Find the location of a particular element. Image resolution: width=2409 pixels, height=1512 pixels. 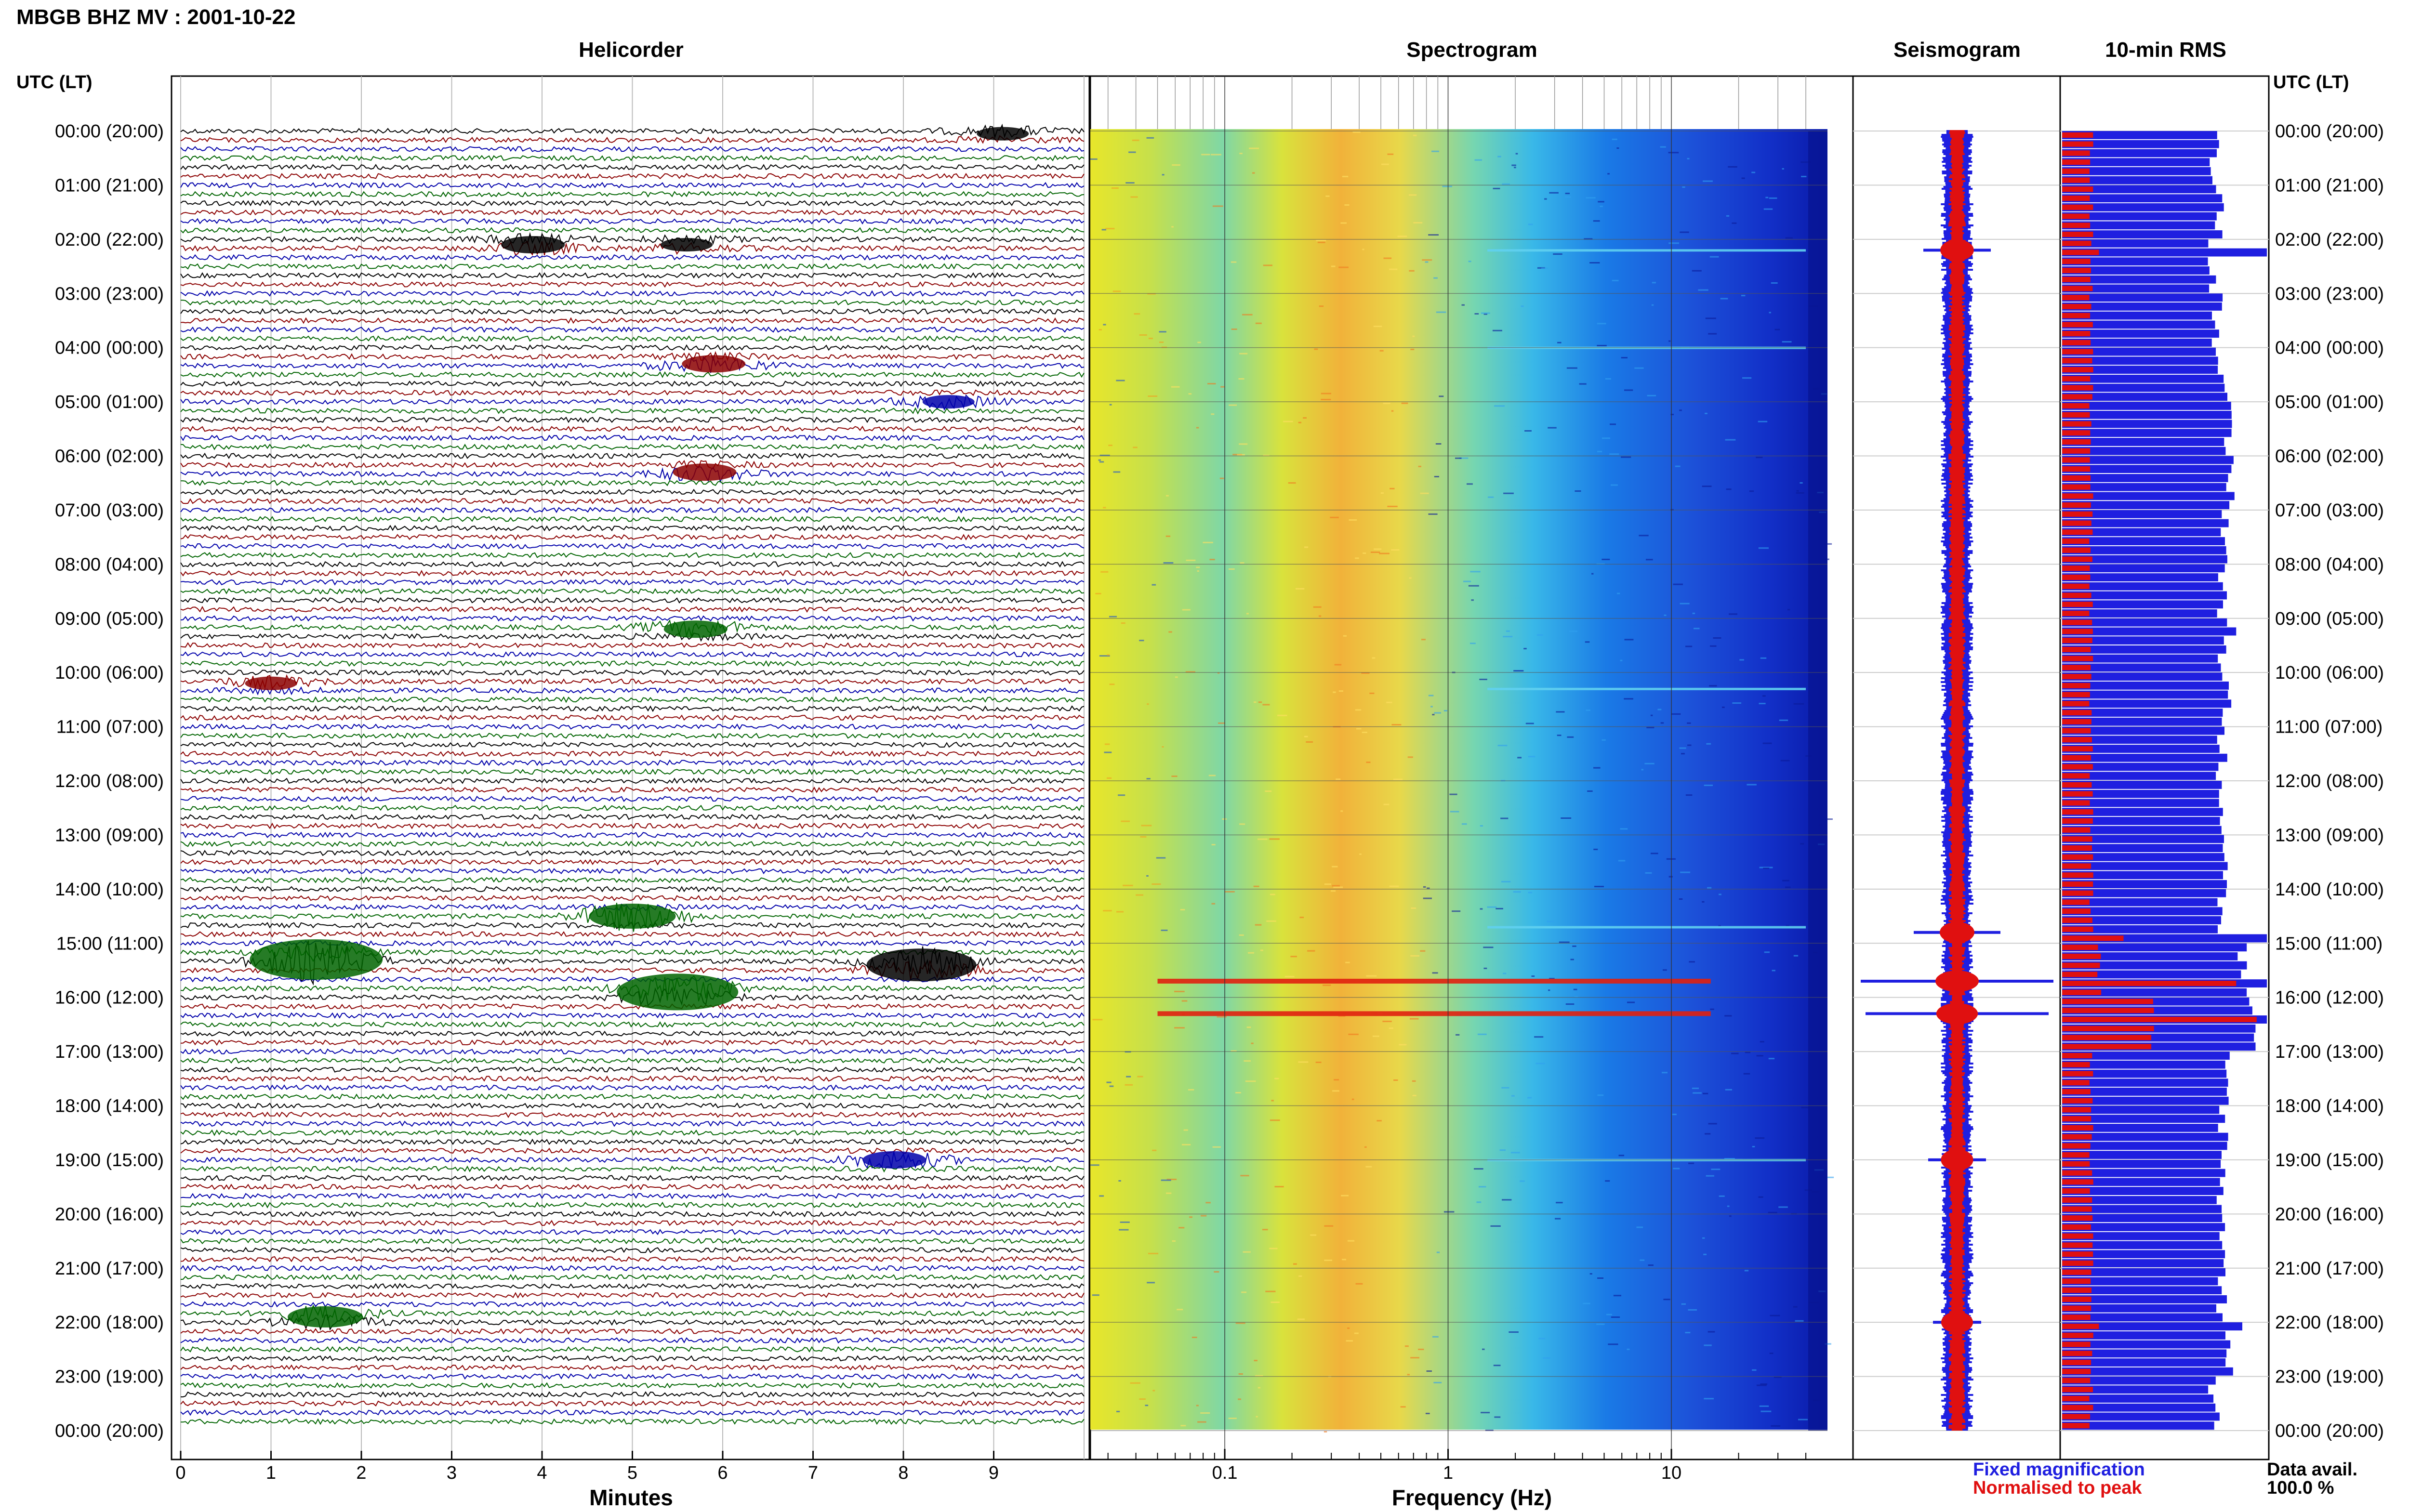

time-label: 11:00 (07:00) is located at coordinates (110, 727).